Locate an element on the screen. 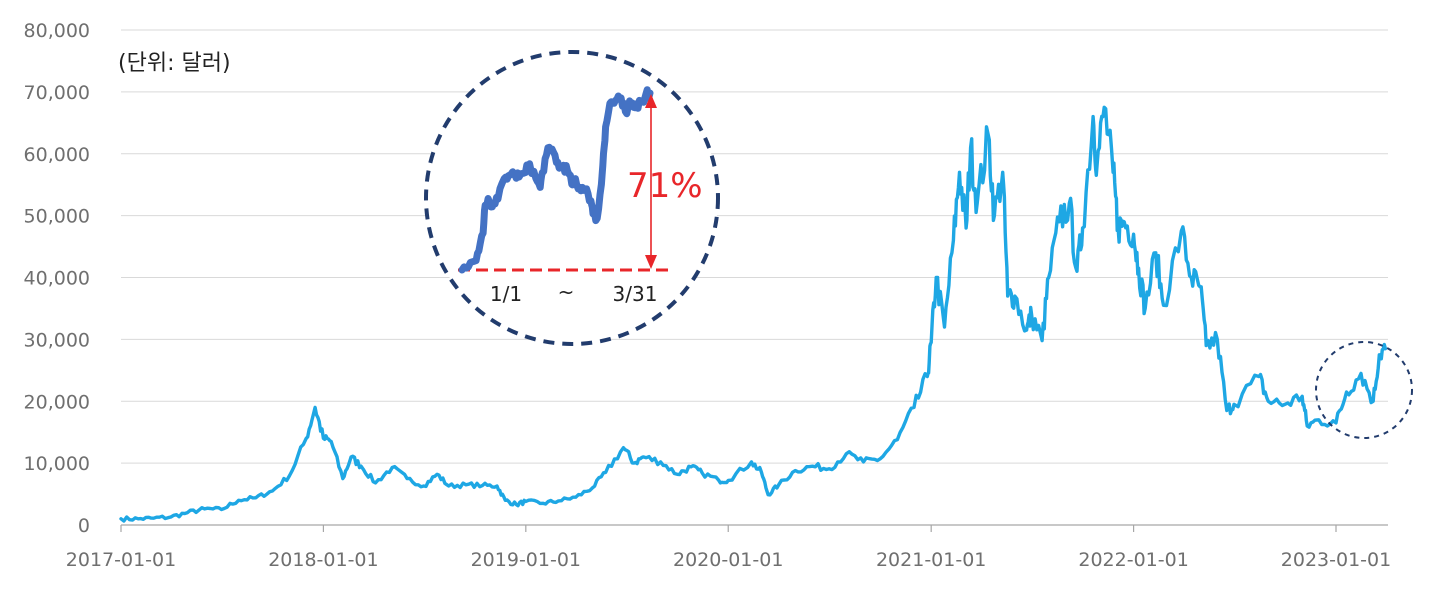 This screenshot has width=1435, height=616. change-arrow-head-down is located at coordinates (651, 262).